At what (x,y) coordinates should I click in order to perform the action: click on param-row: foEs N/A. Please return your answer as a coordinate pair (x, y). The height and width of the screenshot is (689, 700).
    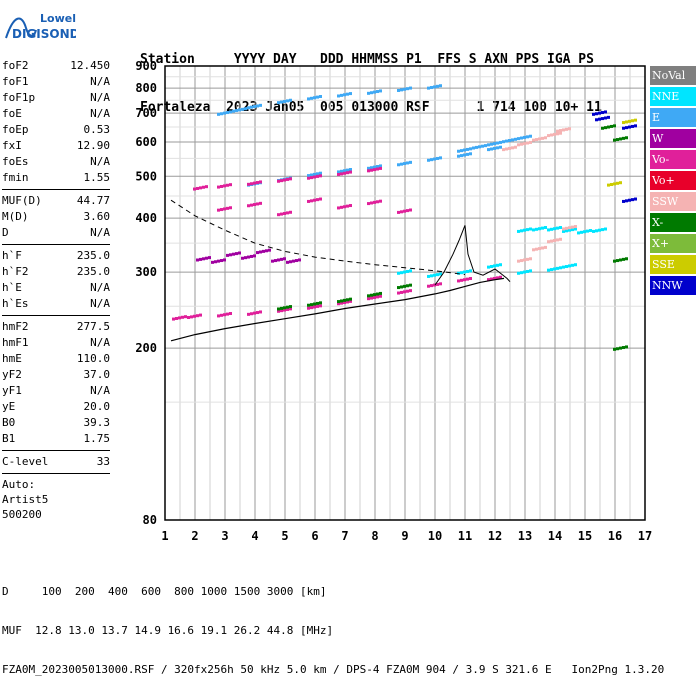
    Looking at the image, I should click on (56, 162).